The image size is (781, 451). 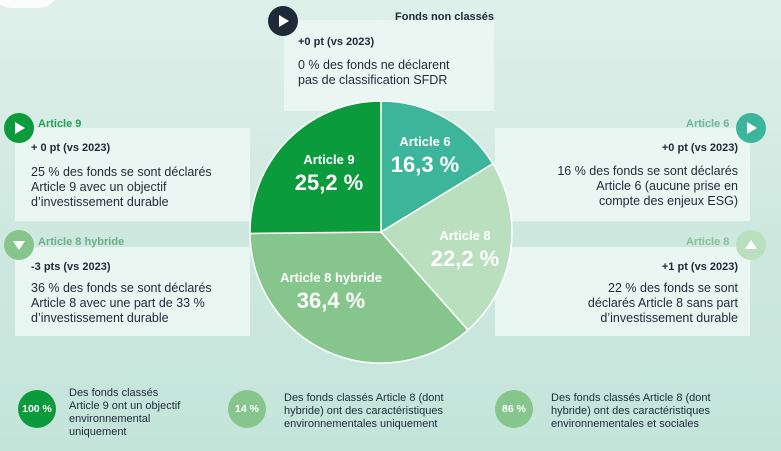 What do you see at coordinates (699, 148) in the screenshot?
I see `article-6-delta: +0 pt (vs 2023)` at bounding box center [699, 148].